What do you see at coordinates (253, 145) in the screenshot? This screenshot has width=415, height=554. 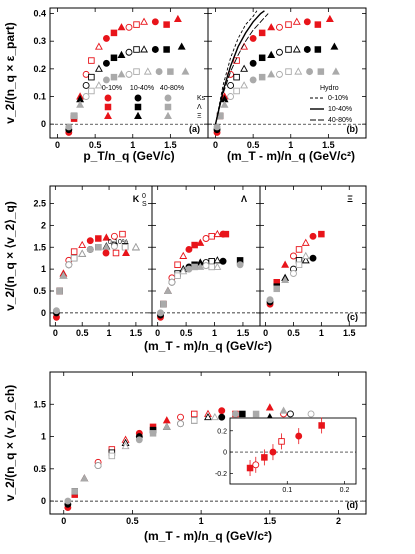 I see `panel-b-x-tick-label: 0.5` at bounding box center [253, 145].